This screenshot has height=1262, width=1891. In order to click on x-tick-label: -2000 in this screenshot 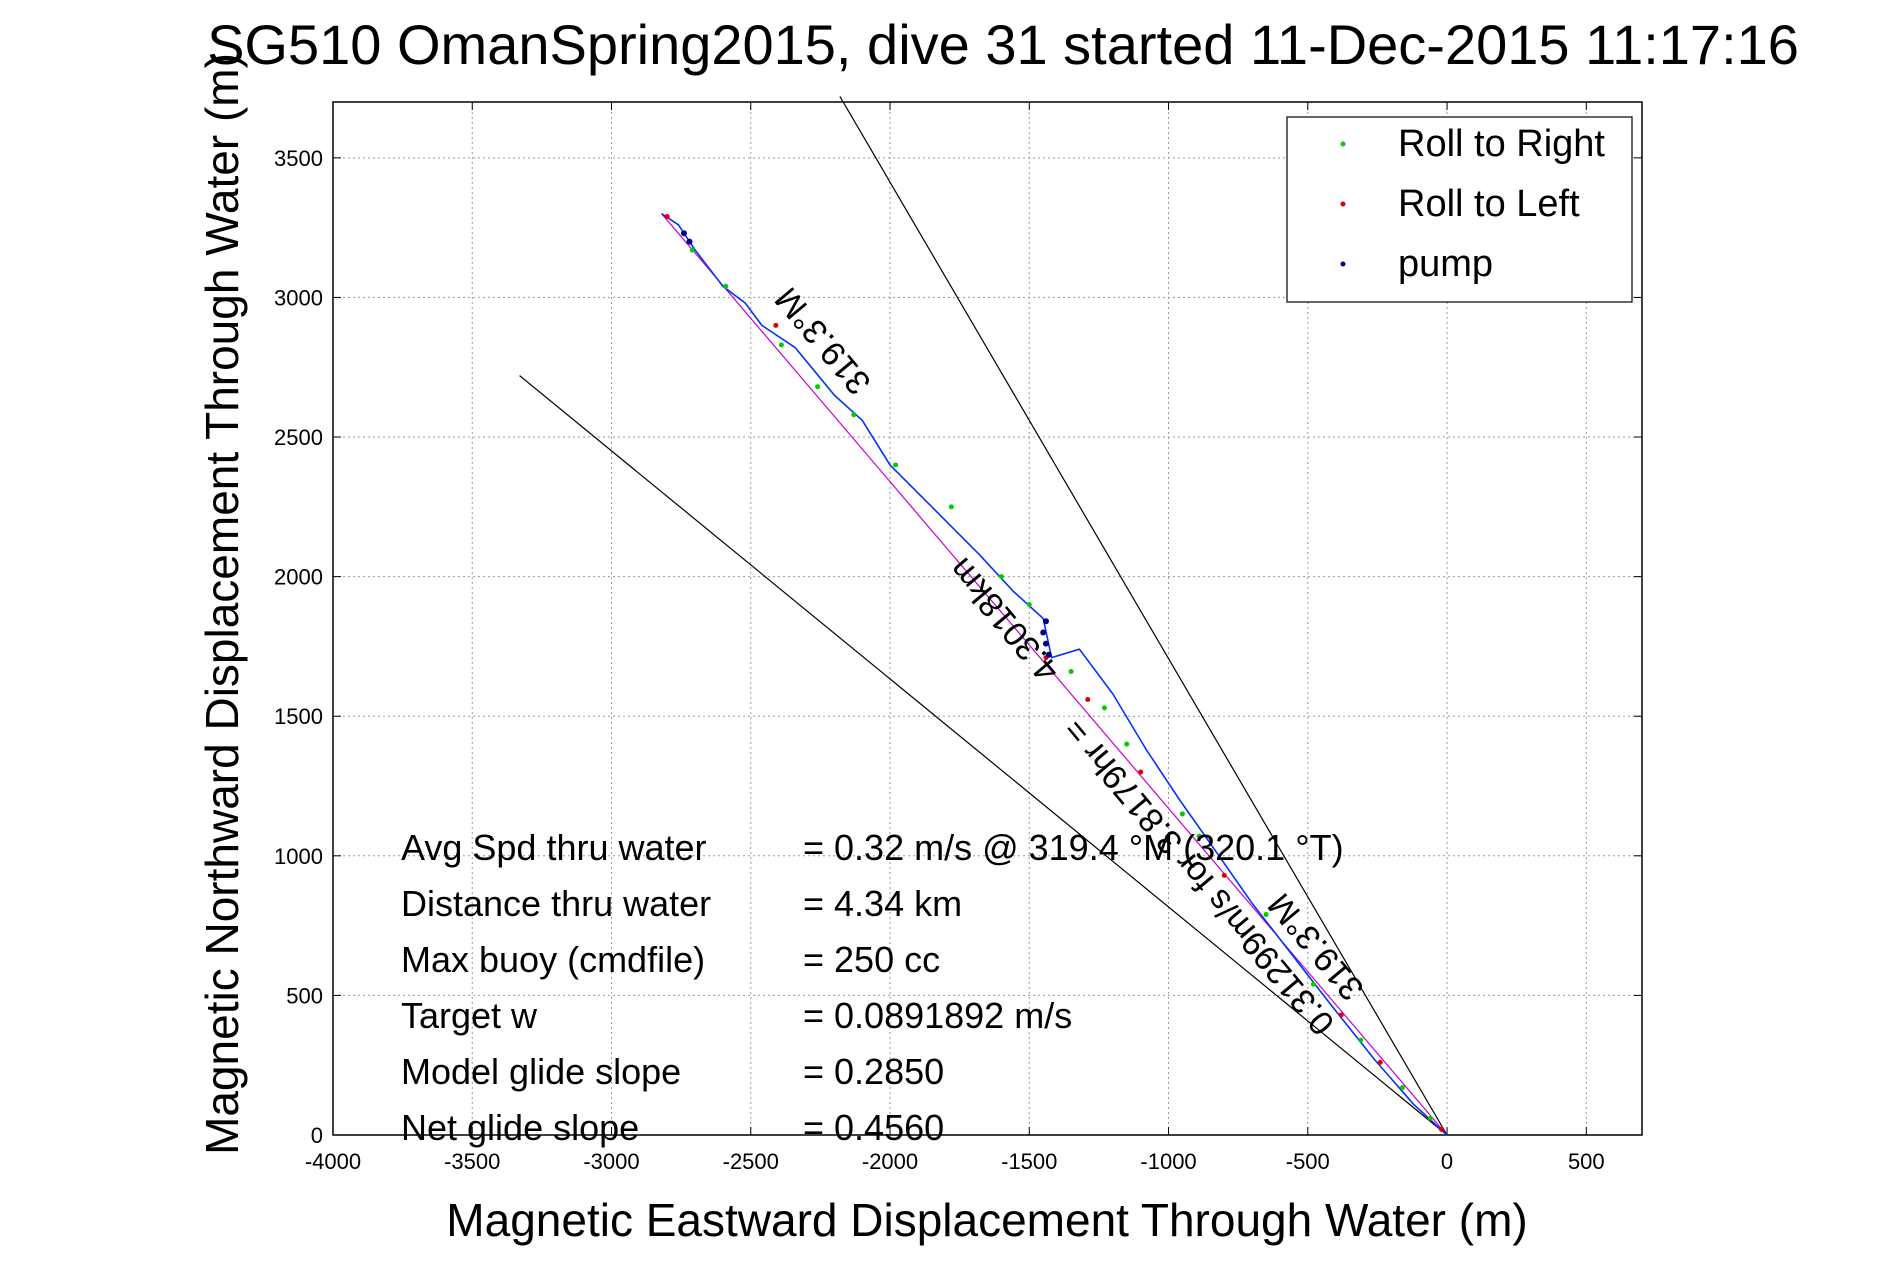, I will do `click(890, 1161)`.